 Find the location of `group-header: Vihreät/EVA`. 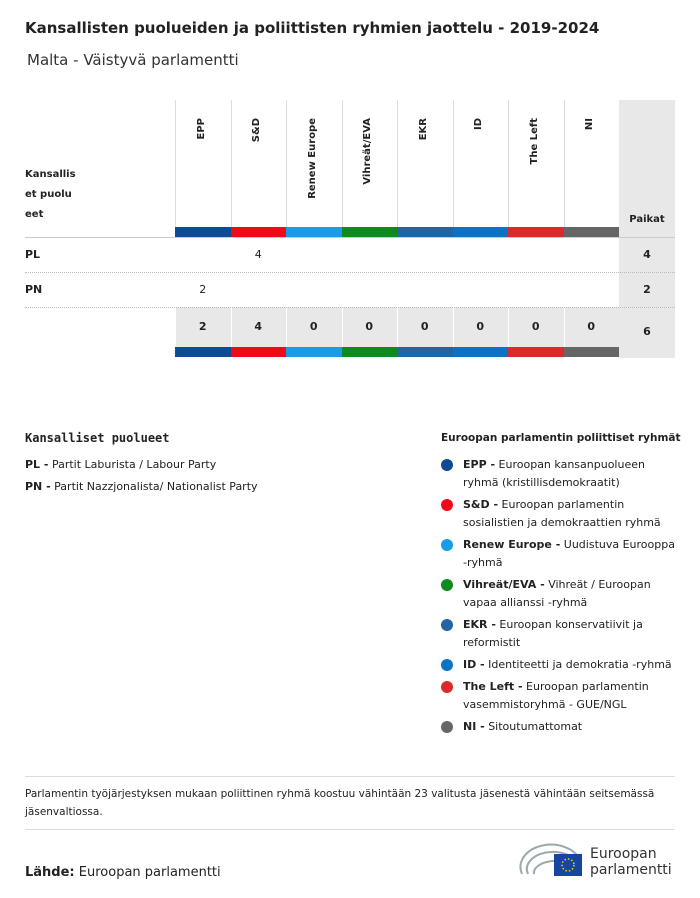

group-header: Vihreät/EVA is located at coordinates (368, 151).